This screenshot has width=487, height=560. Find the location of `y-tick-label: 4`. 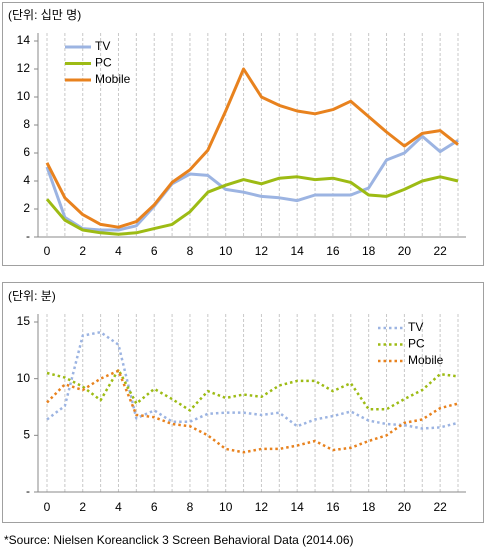

y-tick-label: 4 is located at coordinates (26, 180).